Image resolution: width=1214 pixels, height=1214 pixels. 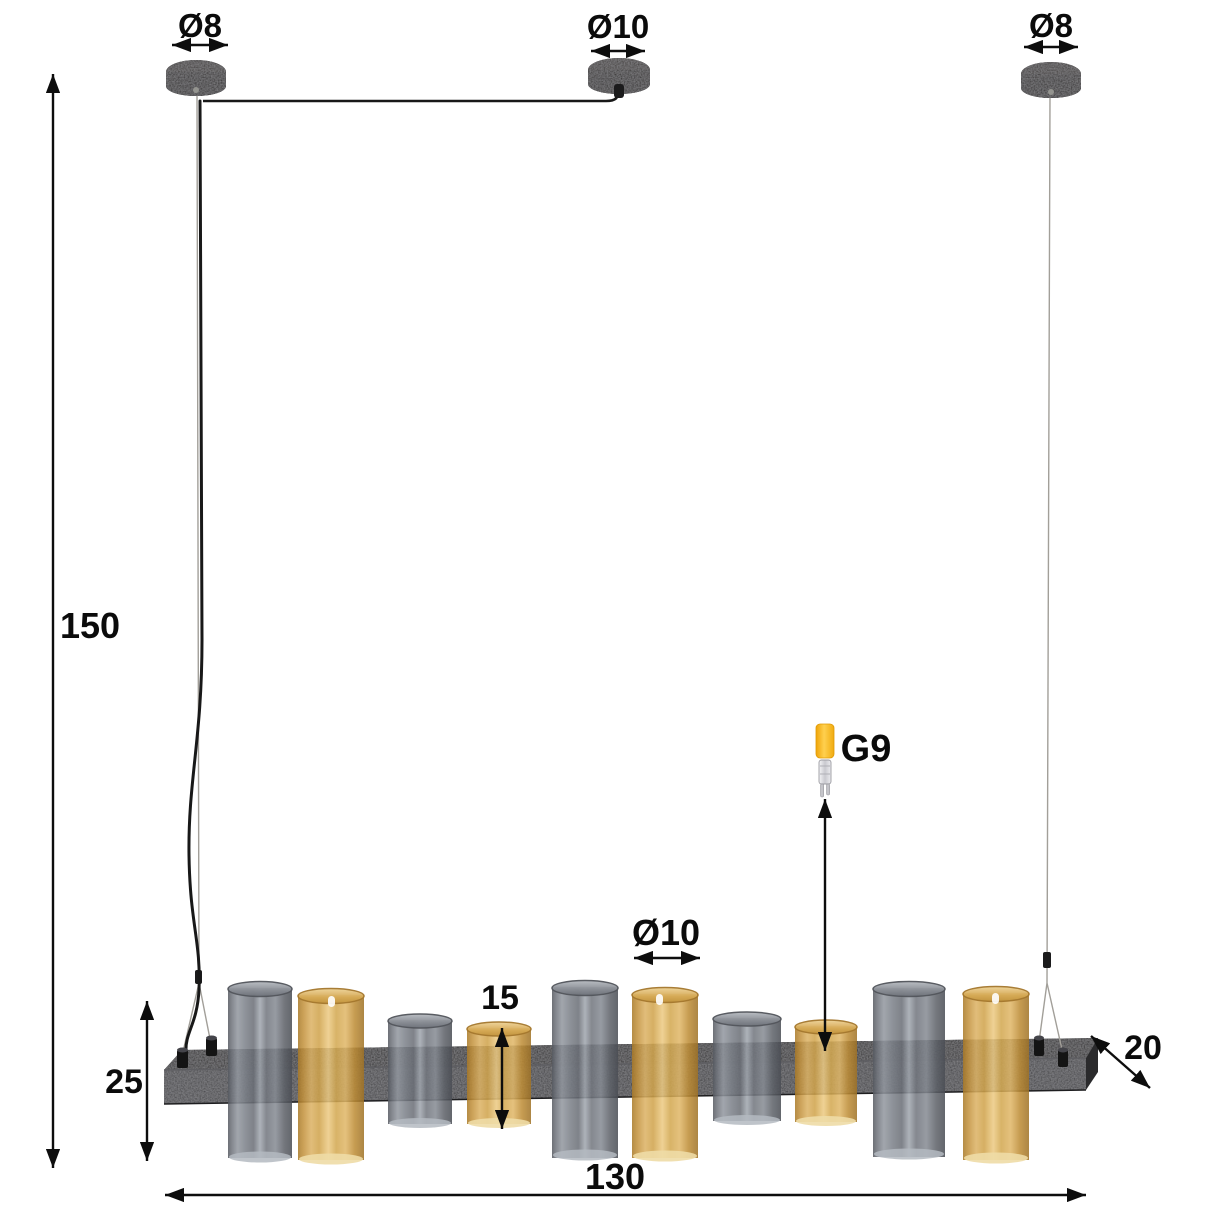 I want to click on label-small-glass-height: 15, so click(x=500, y=998).